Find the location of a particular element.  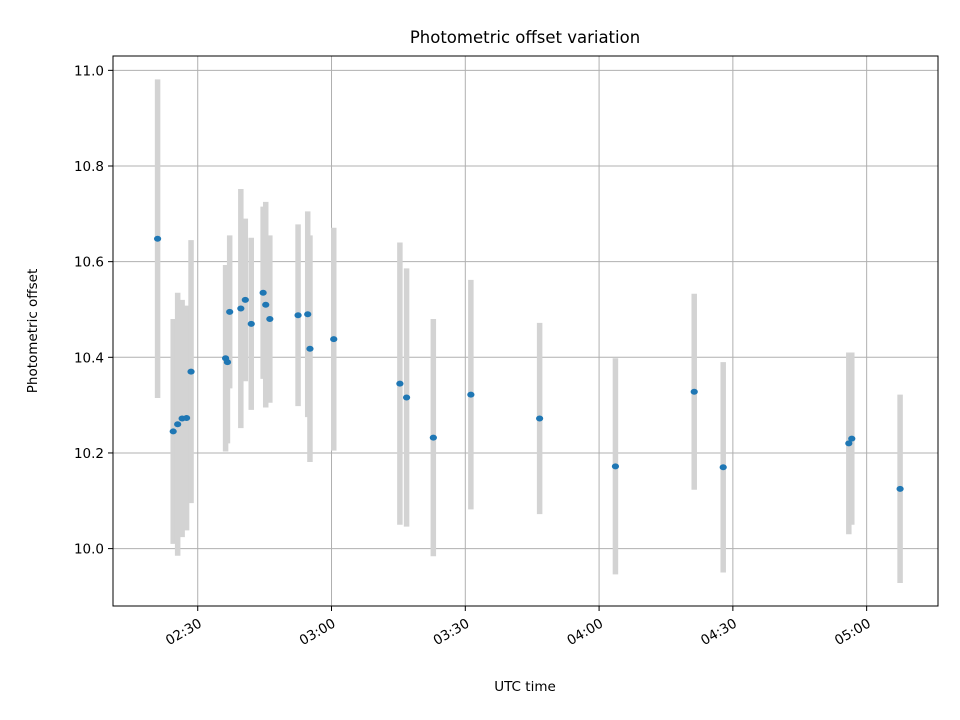

y-tick-label: 10.6 is located at coordinates (89, 263).